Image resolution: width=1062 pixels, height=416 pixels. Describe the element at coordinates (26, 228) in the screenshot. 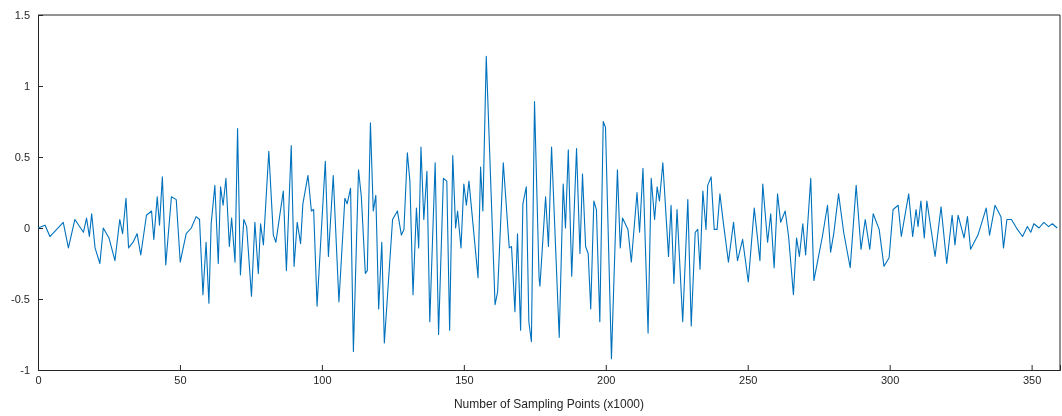

I see `y-tick-label: 0` at that location.